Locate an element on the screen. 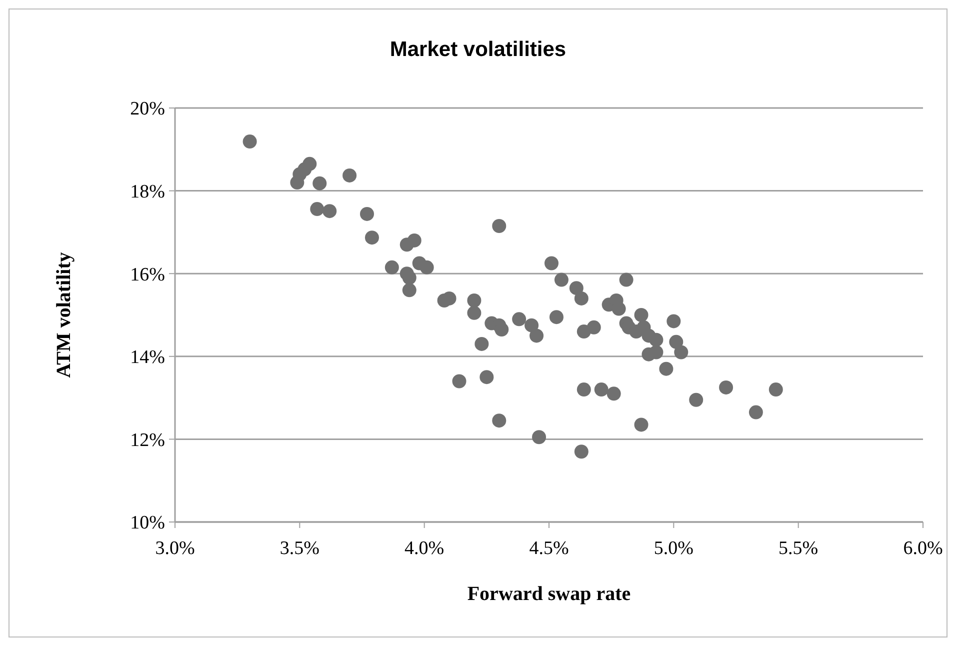 The width and height of the screenshot is (956, 647). y-tick-label: 18% is located at coordinates (148, 191).